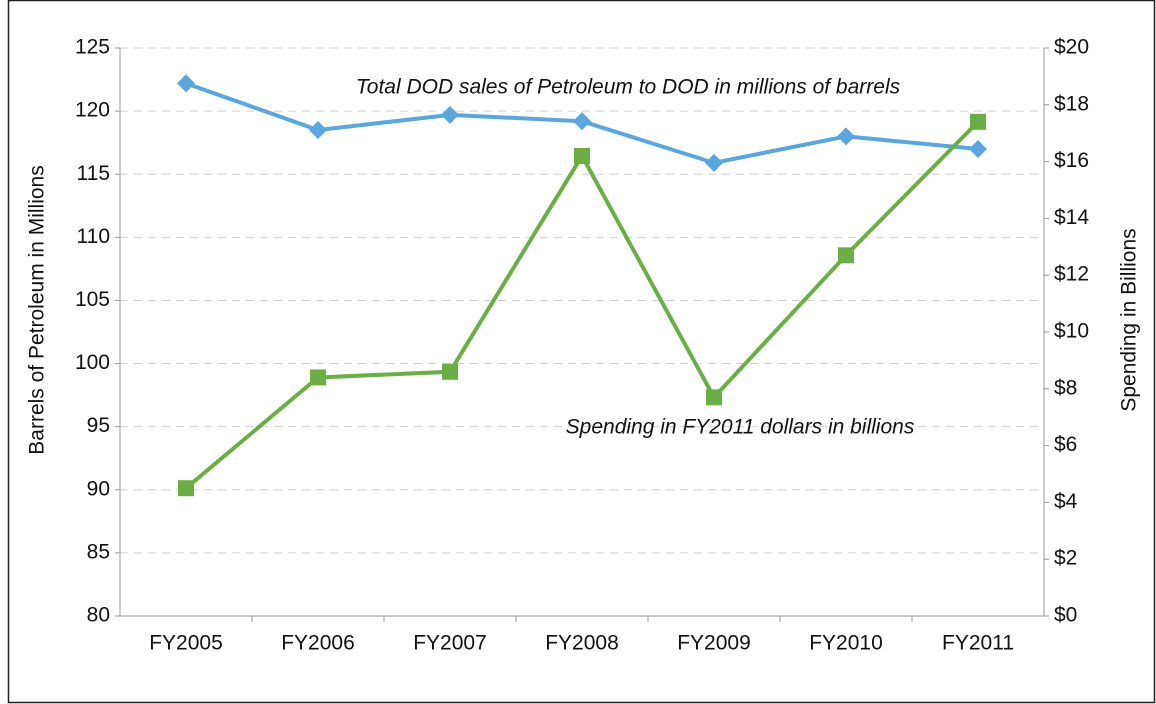 This screenshot has width=1156, height=704. Describe the element at coordinates (98, 425) in the screenshot. I see `y-tick-label: 95` at that location.